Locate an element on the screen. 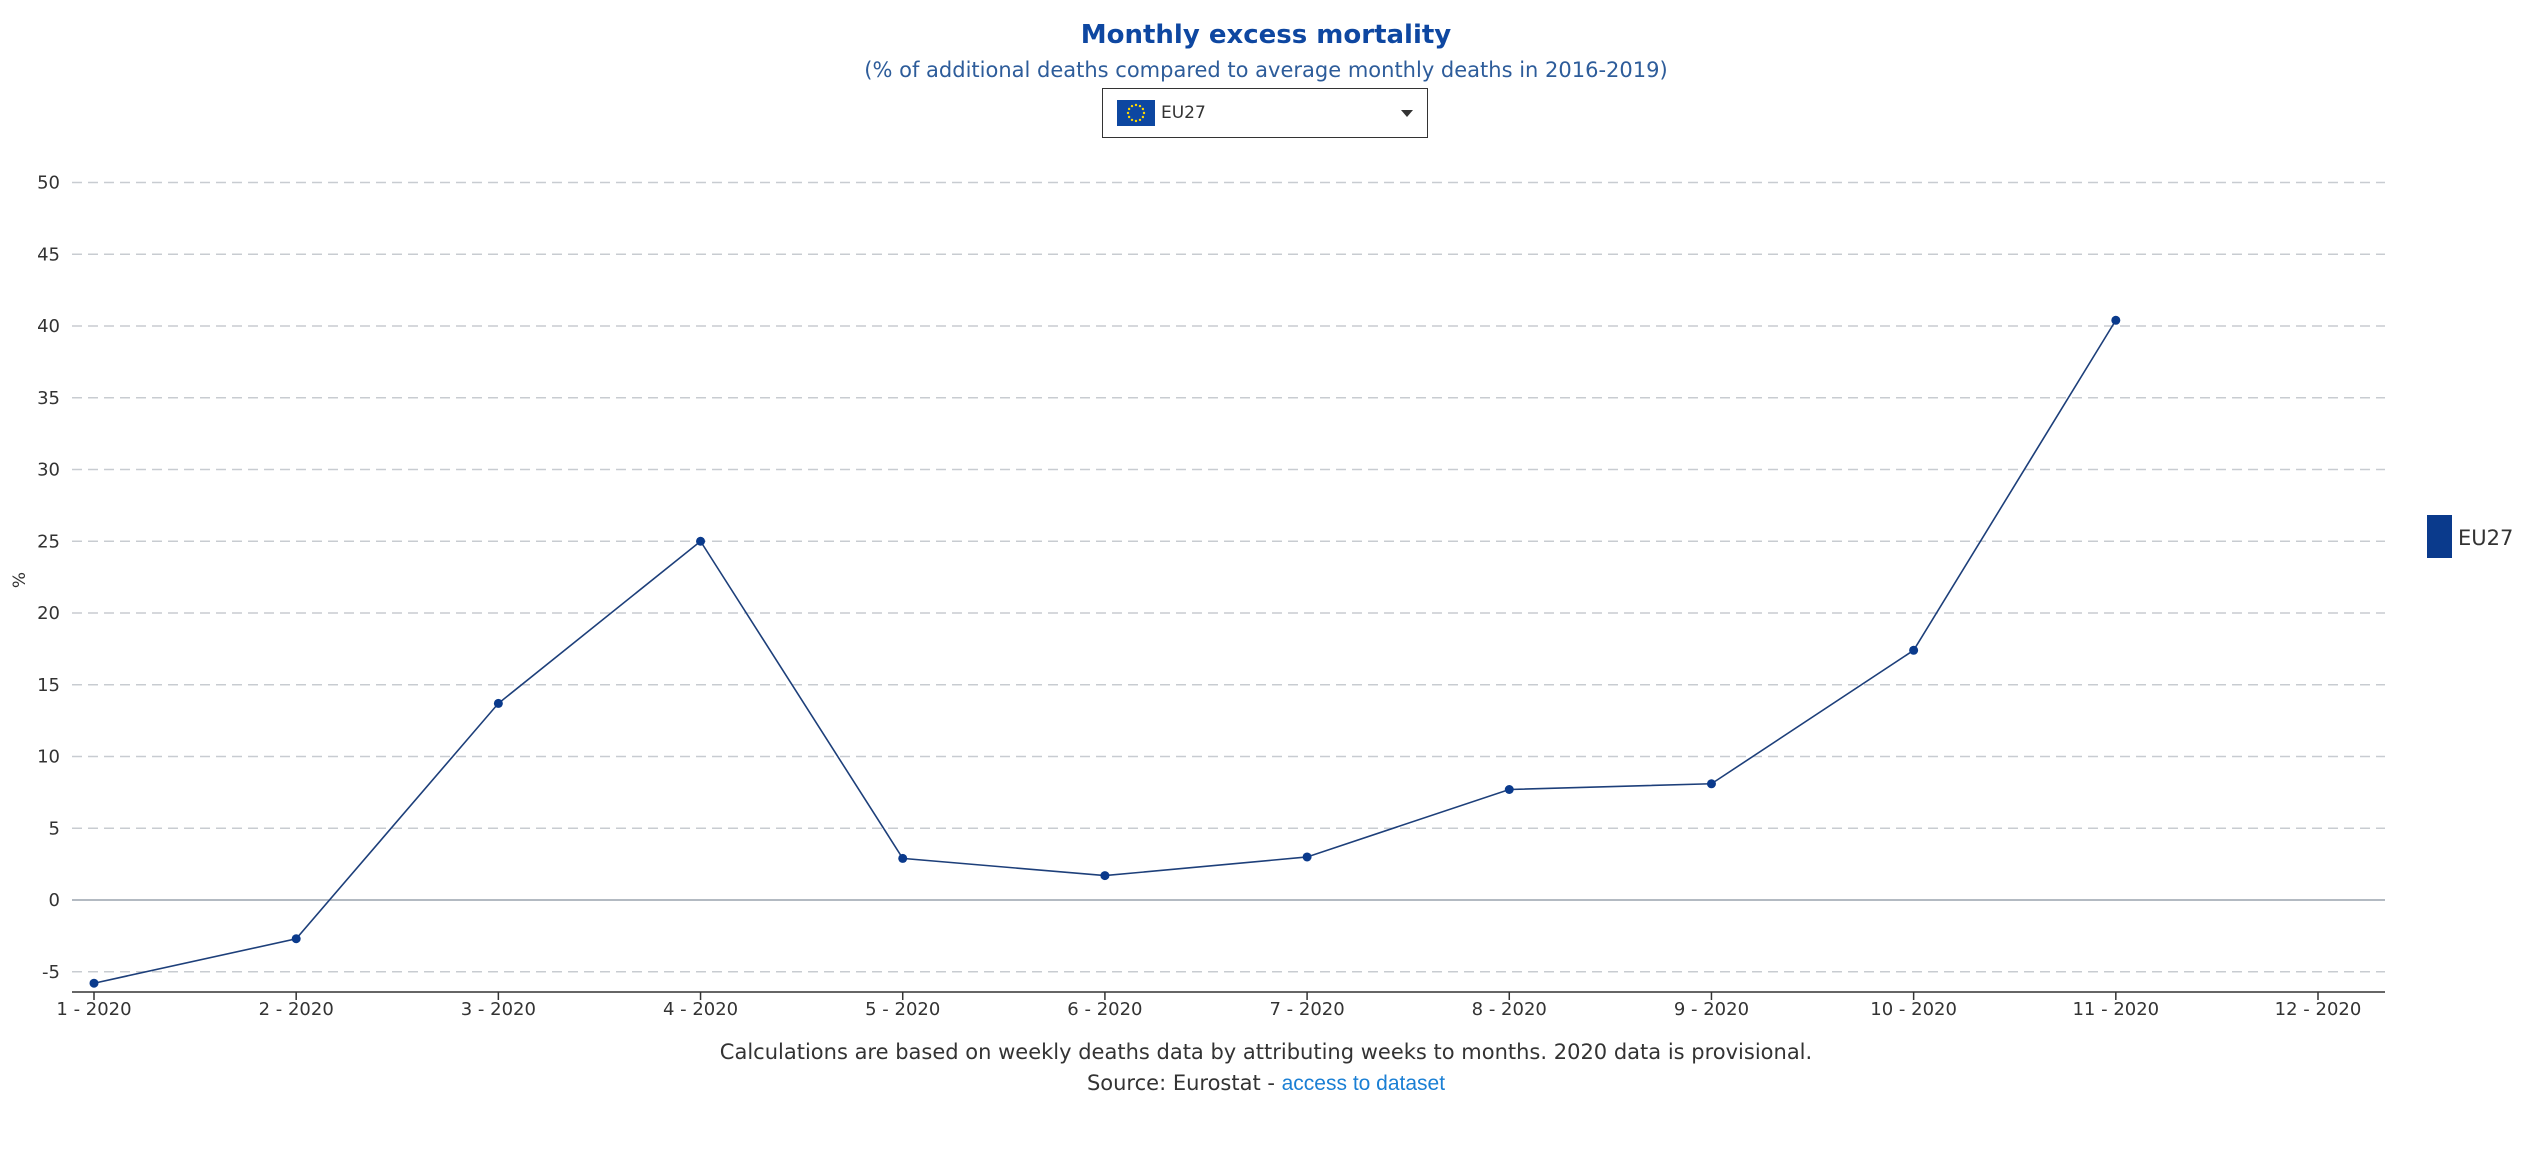 The height and width of the screenshot is (1166, 2532). y-tick-label: 25 is located at coordinates (48, 541).